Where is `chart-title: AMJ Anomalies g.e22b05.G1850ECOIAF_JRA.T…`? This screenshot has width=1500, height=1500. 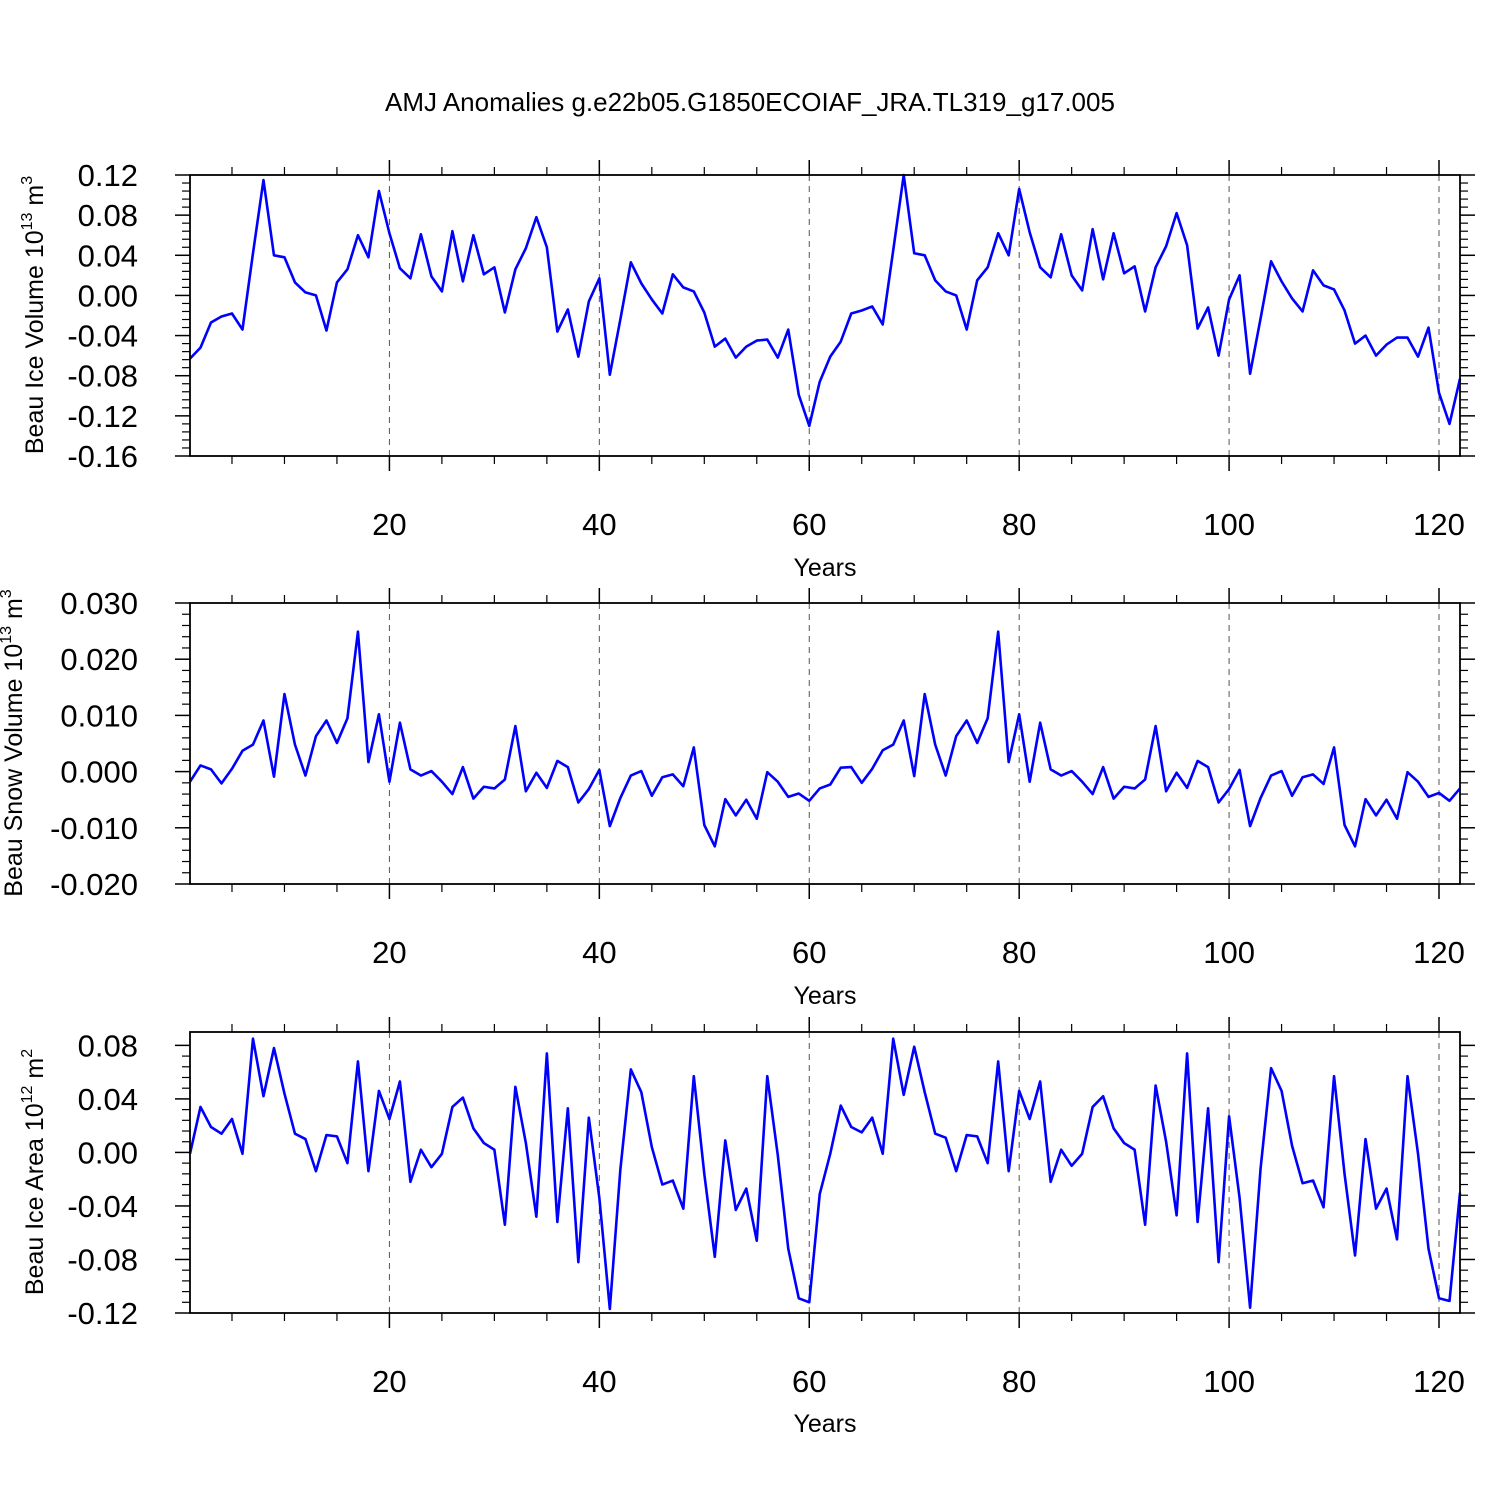
chart-title: AMJ Anomalies g.e22b05.G1850ECOIAF_JRA.T… is located at coordinates (750, 102).